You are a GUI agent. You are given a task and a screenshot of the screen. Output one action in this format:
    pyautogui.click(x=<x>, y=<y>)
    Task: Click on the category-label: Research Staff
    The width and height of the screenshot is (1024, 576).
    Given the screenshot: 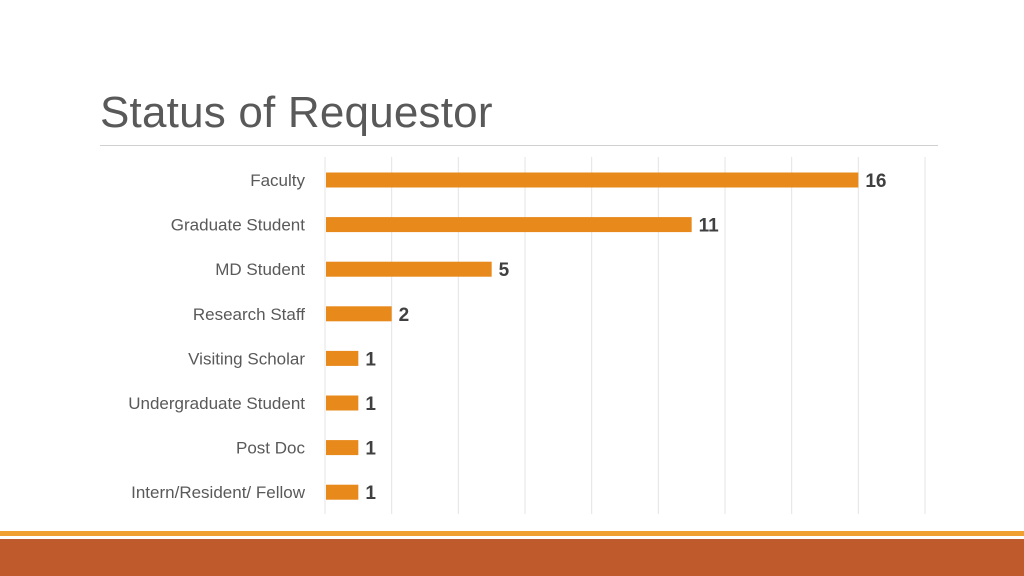 What is the action you would take?
    pyautogui.click(x=249, y=314)
    